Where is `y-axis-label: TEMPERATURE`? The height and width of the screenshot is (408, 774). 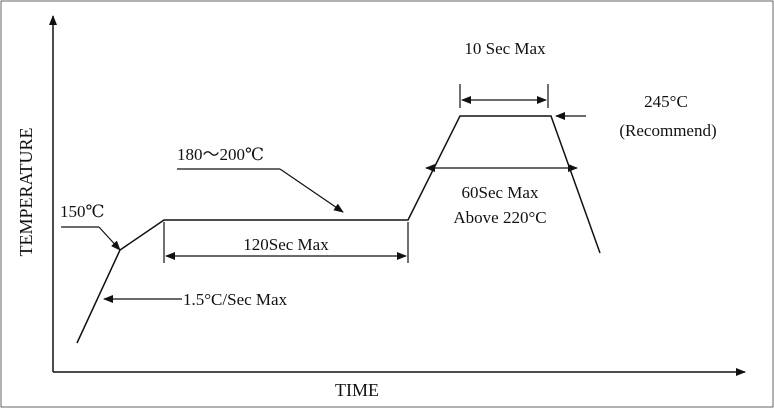
y-axis-label: TEMPERATURE is located at coordinates (26, 191).